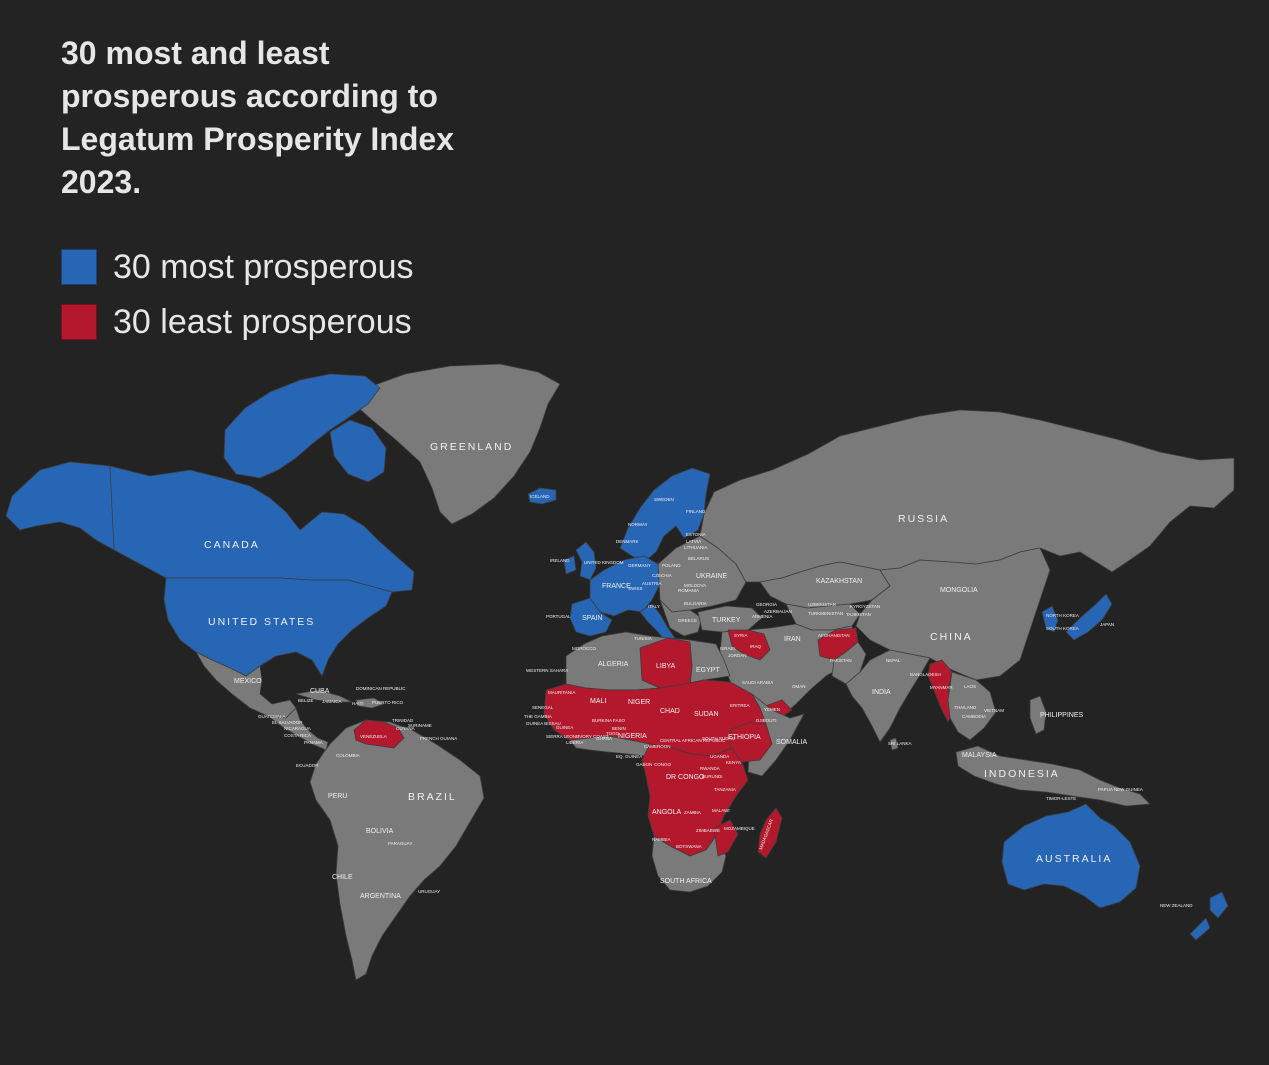  What do you see at coordinates (799, 686) in the screenshot?
I see `map-label-oman: OMAN` at bounding box center [799, 686].